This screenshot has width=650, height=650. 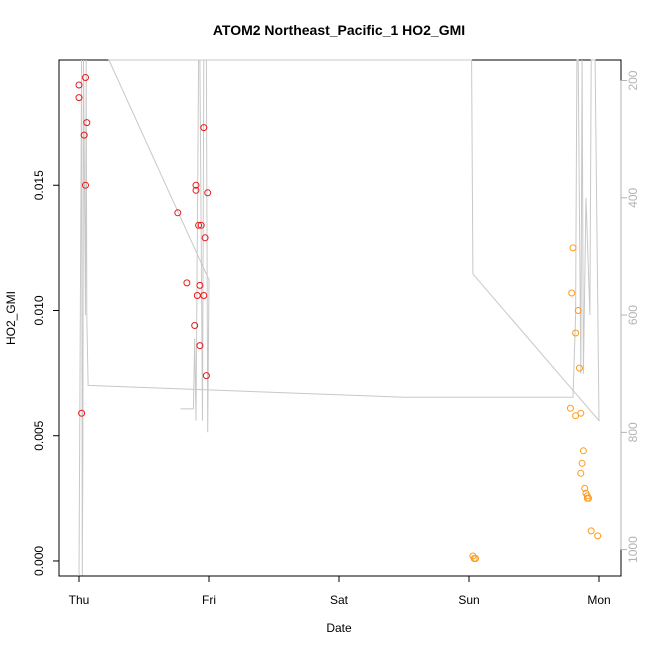 I want to click on x-axis-label: Date, so click(x=339, y=628).